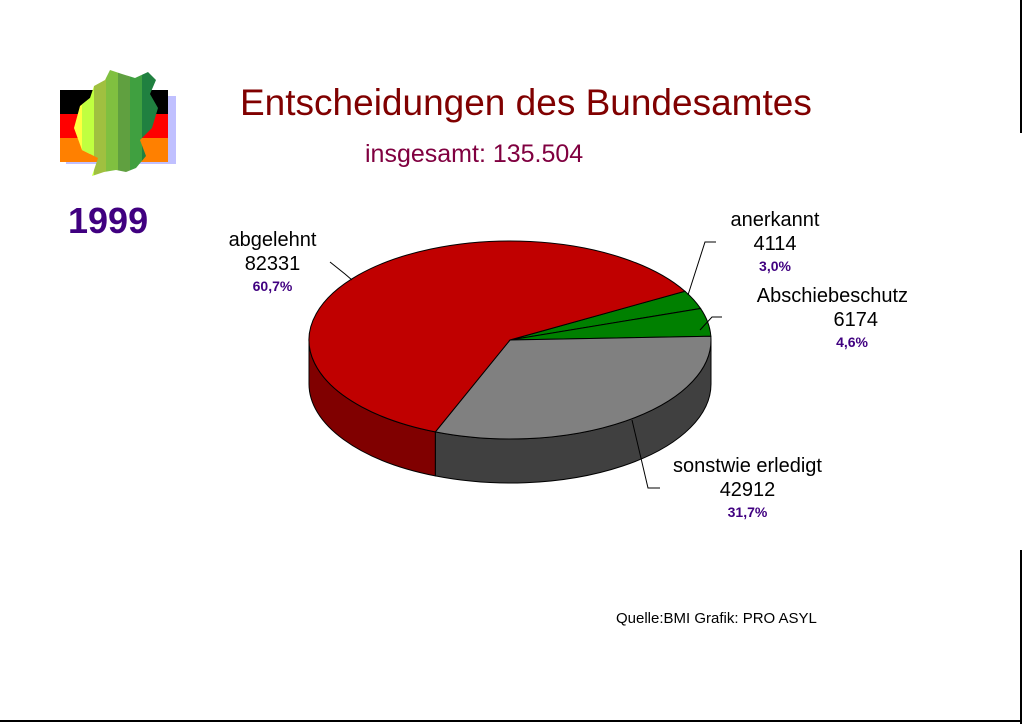 The width and height of the screenshot is (1025, 724). What do you see at coordinates (474, 154) in the screenshot?
I see `chart-subtitle: insgesamt: 135.504` at bounding box center [474, 154].